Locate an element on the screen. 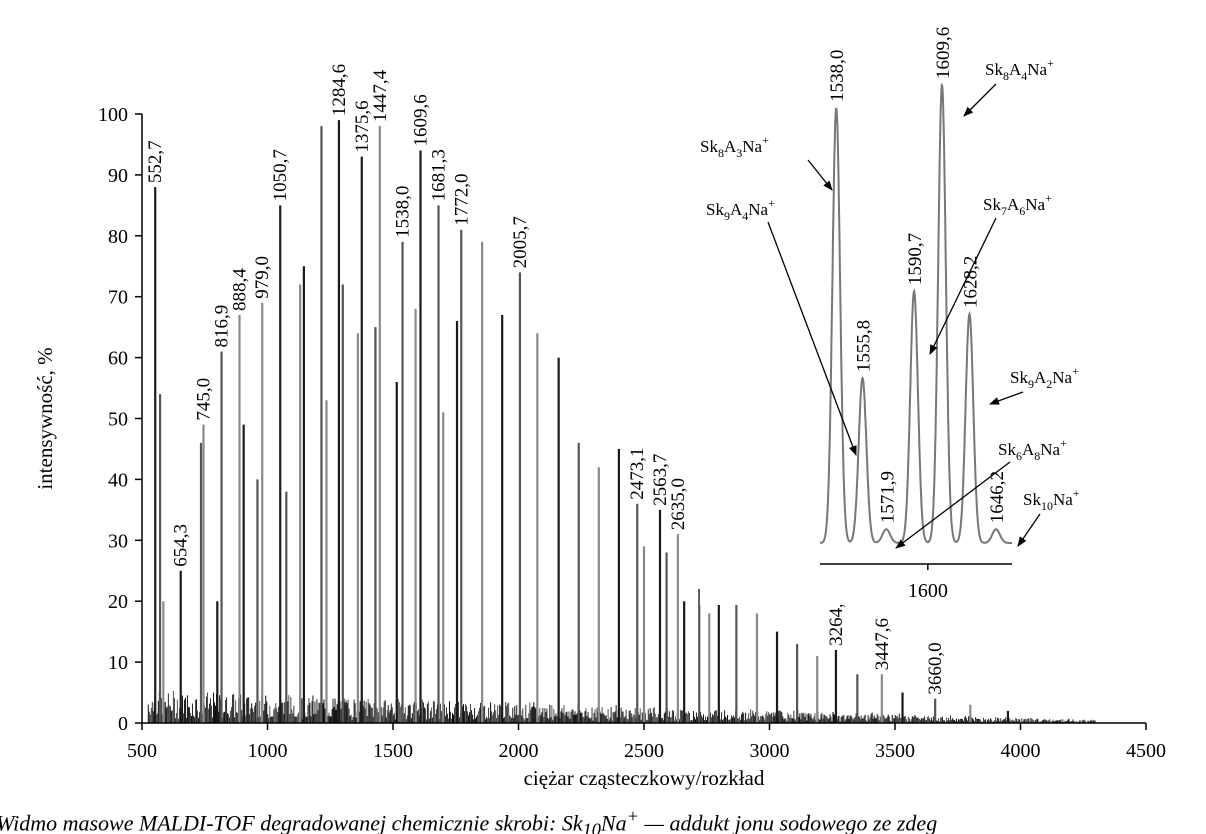 The width and height of the screenshot is (1206, 834). peak-label: 1609,6 is located at coordinates (421, 120).